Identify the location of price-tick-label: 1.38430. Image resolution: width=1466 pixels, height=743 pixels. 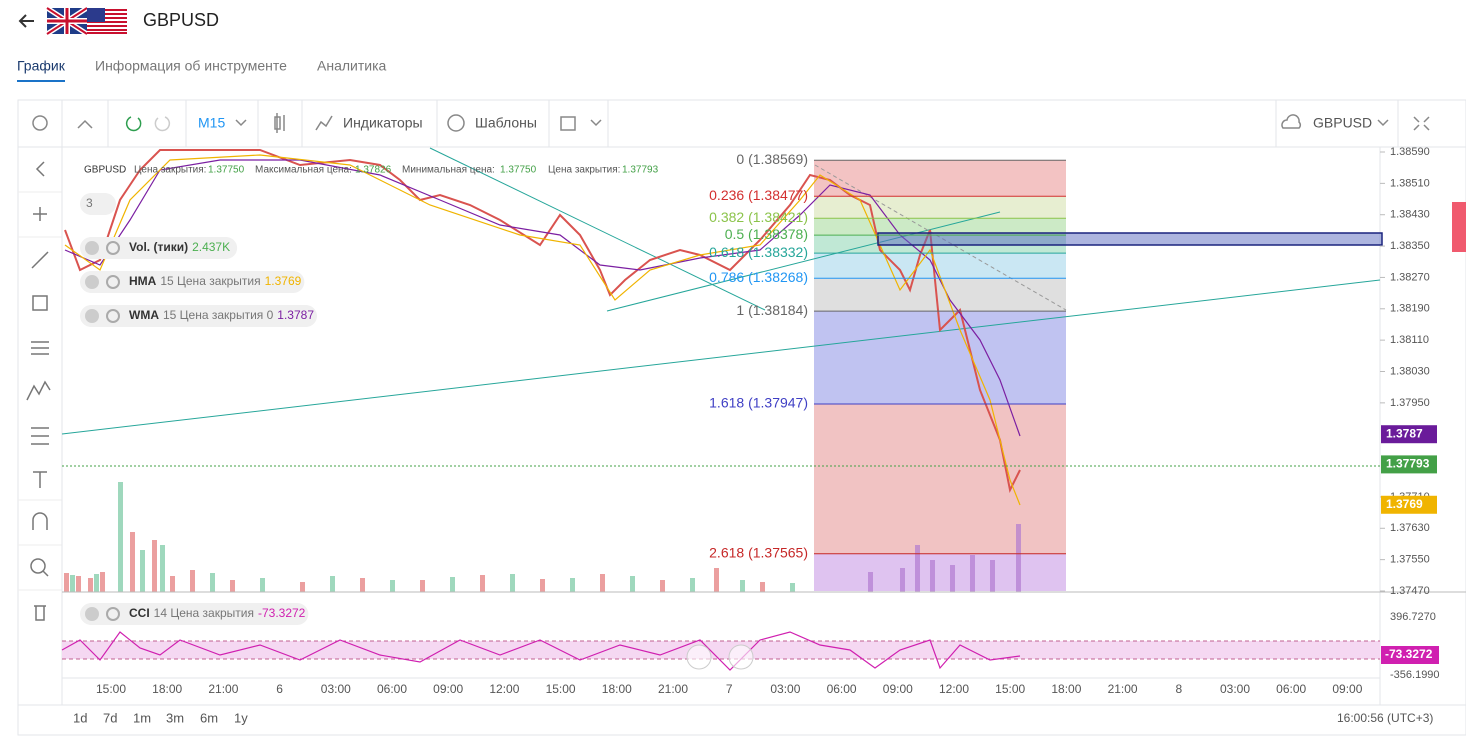
(1410, 215).